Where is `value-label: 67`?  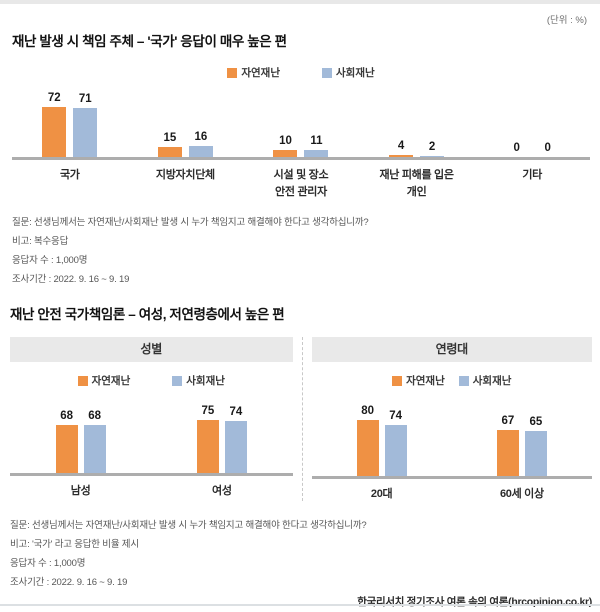
value-label: 67 is located at coordinates (508, 420).